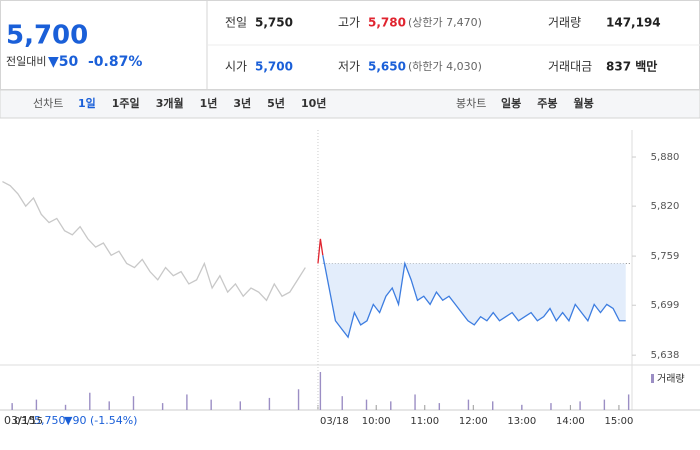 This screenshot has width=700, height=450. Describe the element at coordinates (376, 421) in the screenshot. I see `x-tick-label: 10:00` at that location.